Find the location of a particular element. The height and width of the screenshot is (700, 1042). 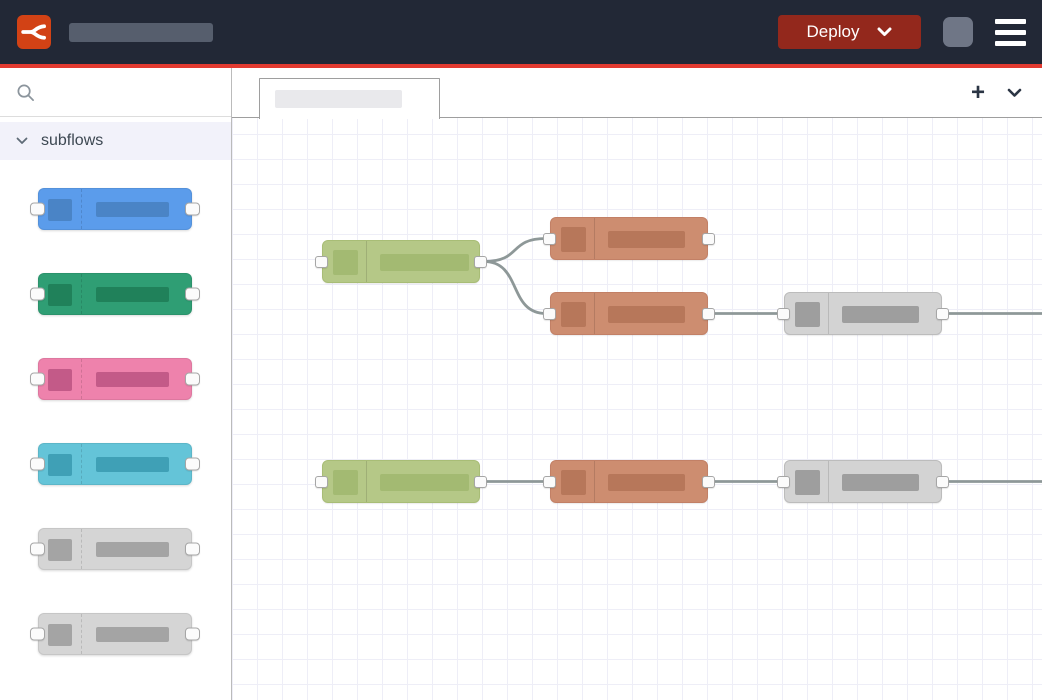

add-flow-button: + is located at coordinates (978, 92).